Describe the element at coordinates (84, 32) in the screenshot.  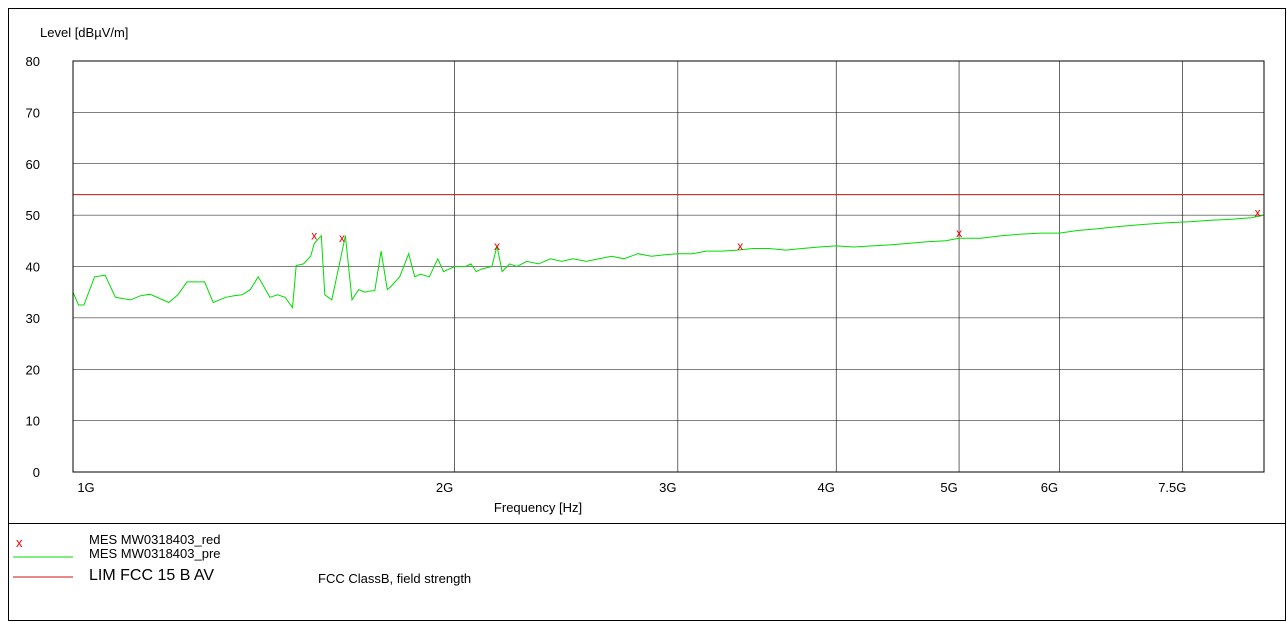
I see `y-axis-label: Level [dBµV/m]` at that location.